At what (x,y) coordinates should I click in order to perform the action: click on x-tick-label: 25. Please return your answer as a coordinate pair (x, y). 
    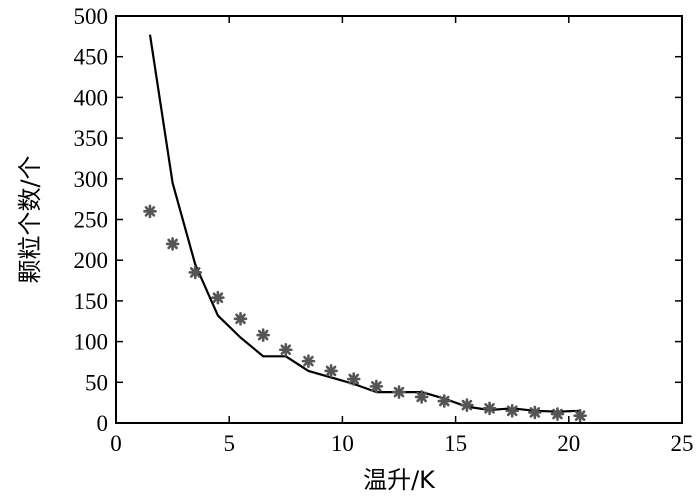
    Looking at the image, I should click on (682, 443).